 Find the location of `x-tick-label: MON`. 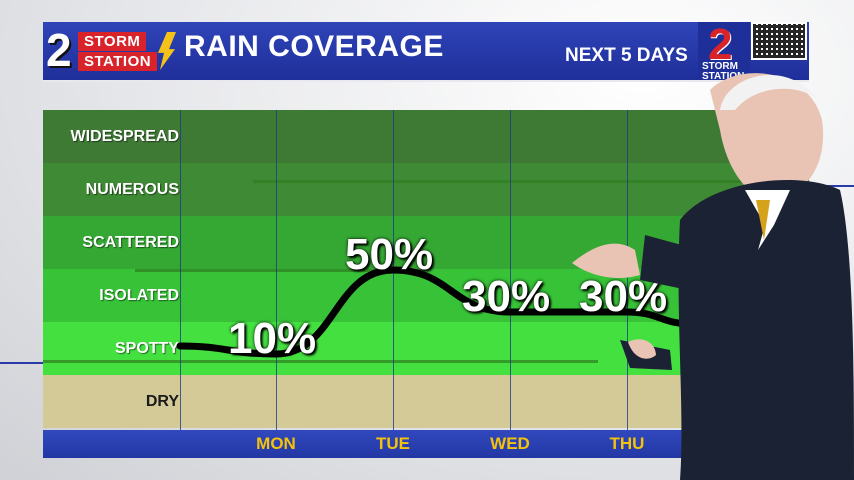

x-tick-label: MON is located at coordinates (276, 443).